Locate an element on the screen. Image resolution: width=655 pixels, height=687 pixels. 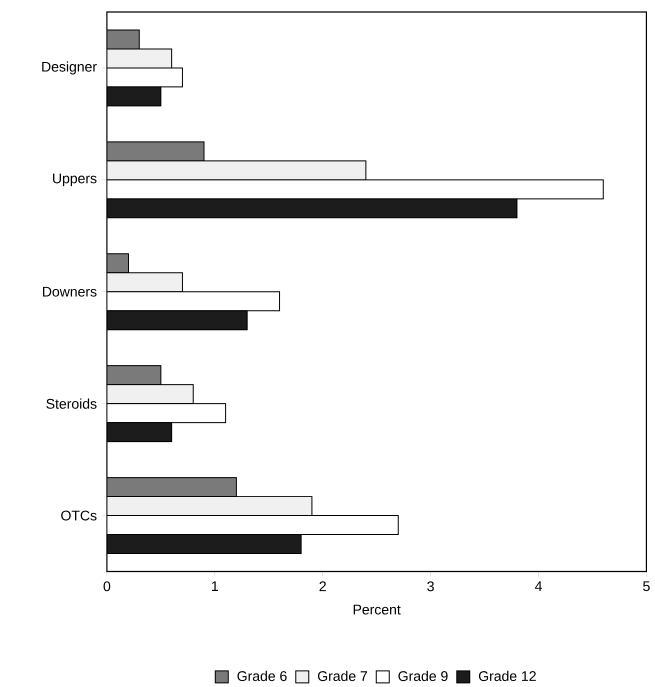
x-axis-title: Percent is located at coordinates (377, 609).